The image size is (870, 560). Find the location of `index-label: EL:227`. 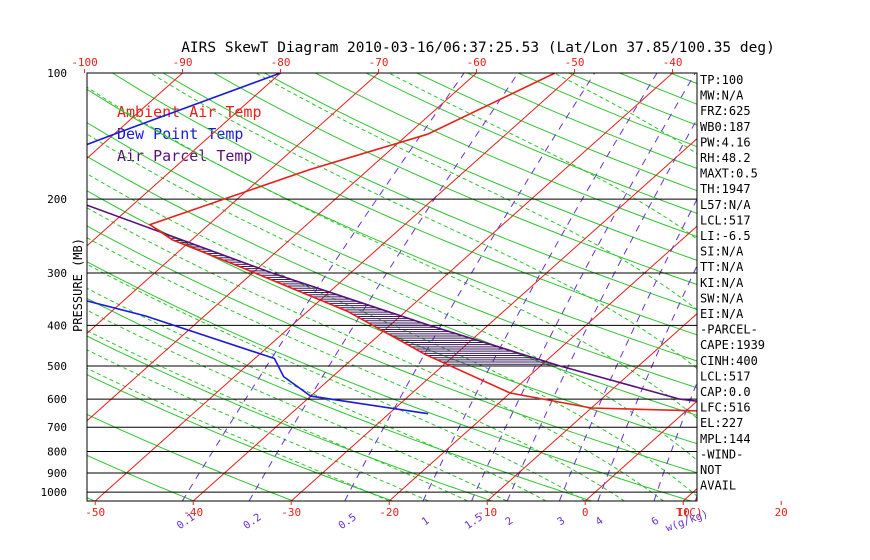

index-label: EL:227 is located at coordinates (721, 423).